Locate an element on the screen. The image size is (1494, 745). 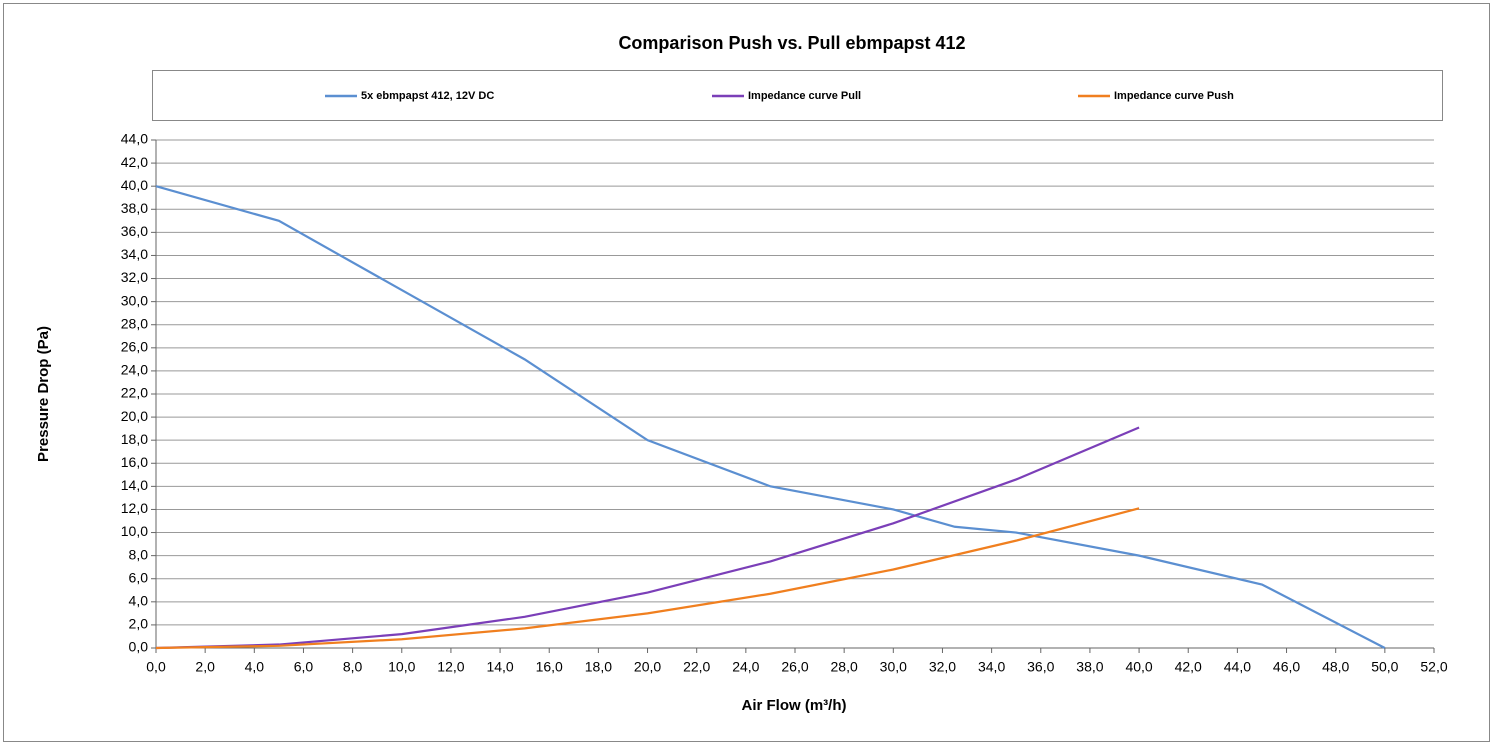
y-tick-label: 28,0 is located at coordinates (134, 323).